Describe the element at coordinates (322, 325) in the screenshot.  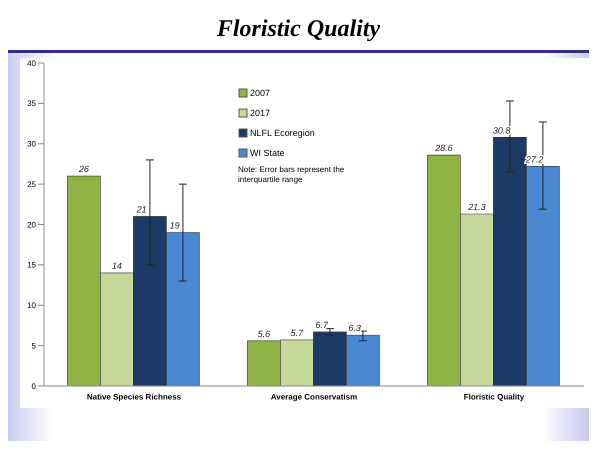
I see `data-label: 6.7` at that location.